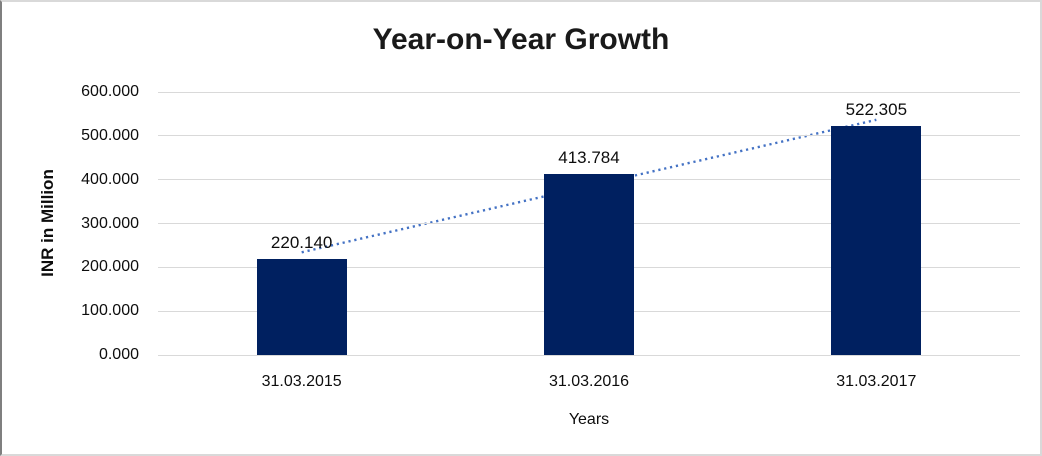 Image resolution: width=1042 pixels, height=456 pixels. What do you see at coordinates (876, 381) in the screenshot?
I see `x-axis-tick-label: 31.03.2017` at bounding box center [876, 381].